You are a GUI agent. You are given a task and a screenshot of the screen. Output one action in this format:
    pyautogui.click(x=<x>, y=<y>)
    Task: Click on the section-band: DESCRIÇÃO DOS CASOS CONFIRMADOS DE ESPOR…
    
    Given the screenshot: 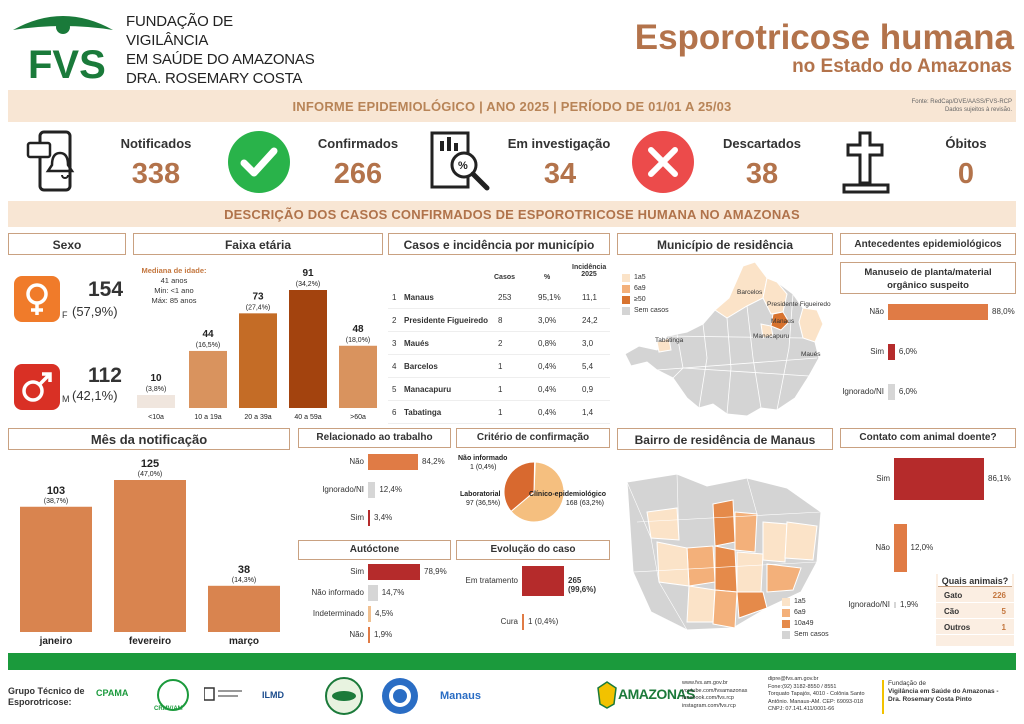 What is the action you would take?
    pyautogui.click(x=512, y=214)
    